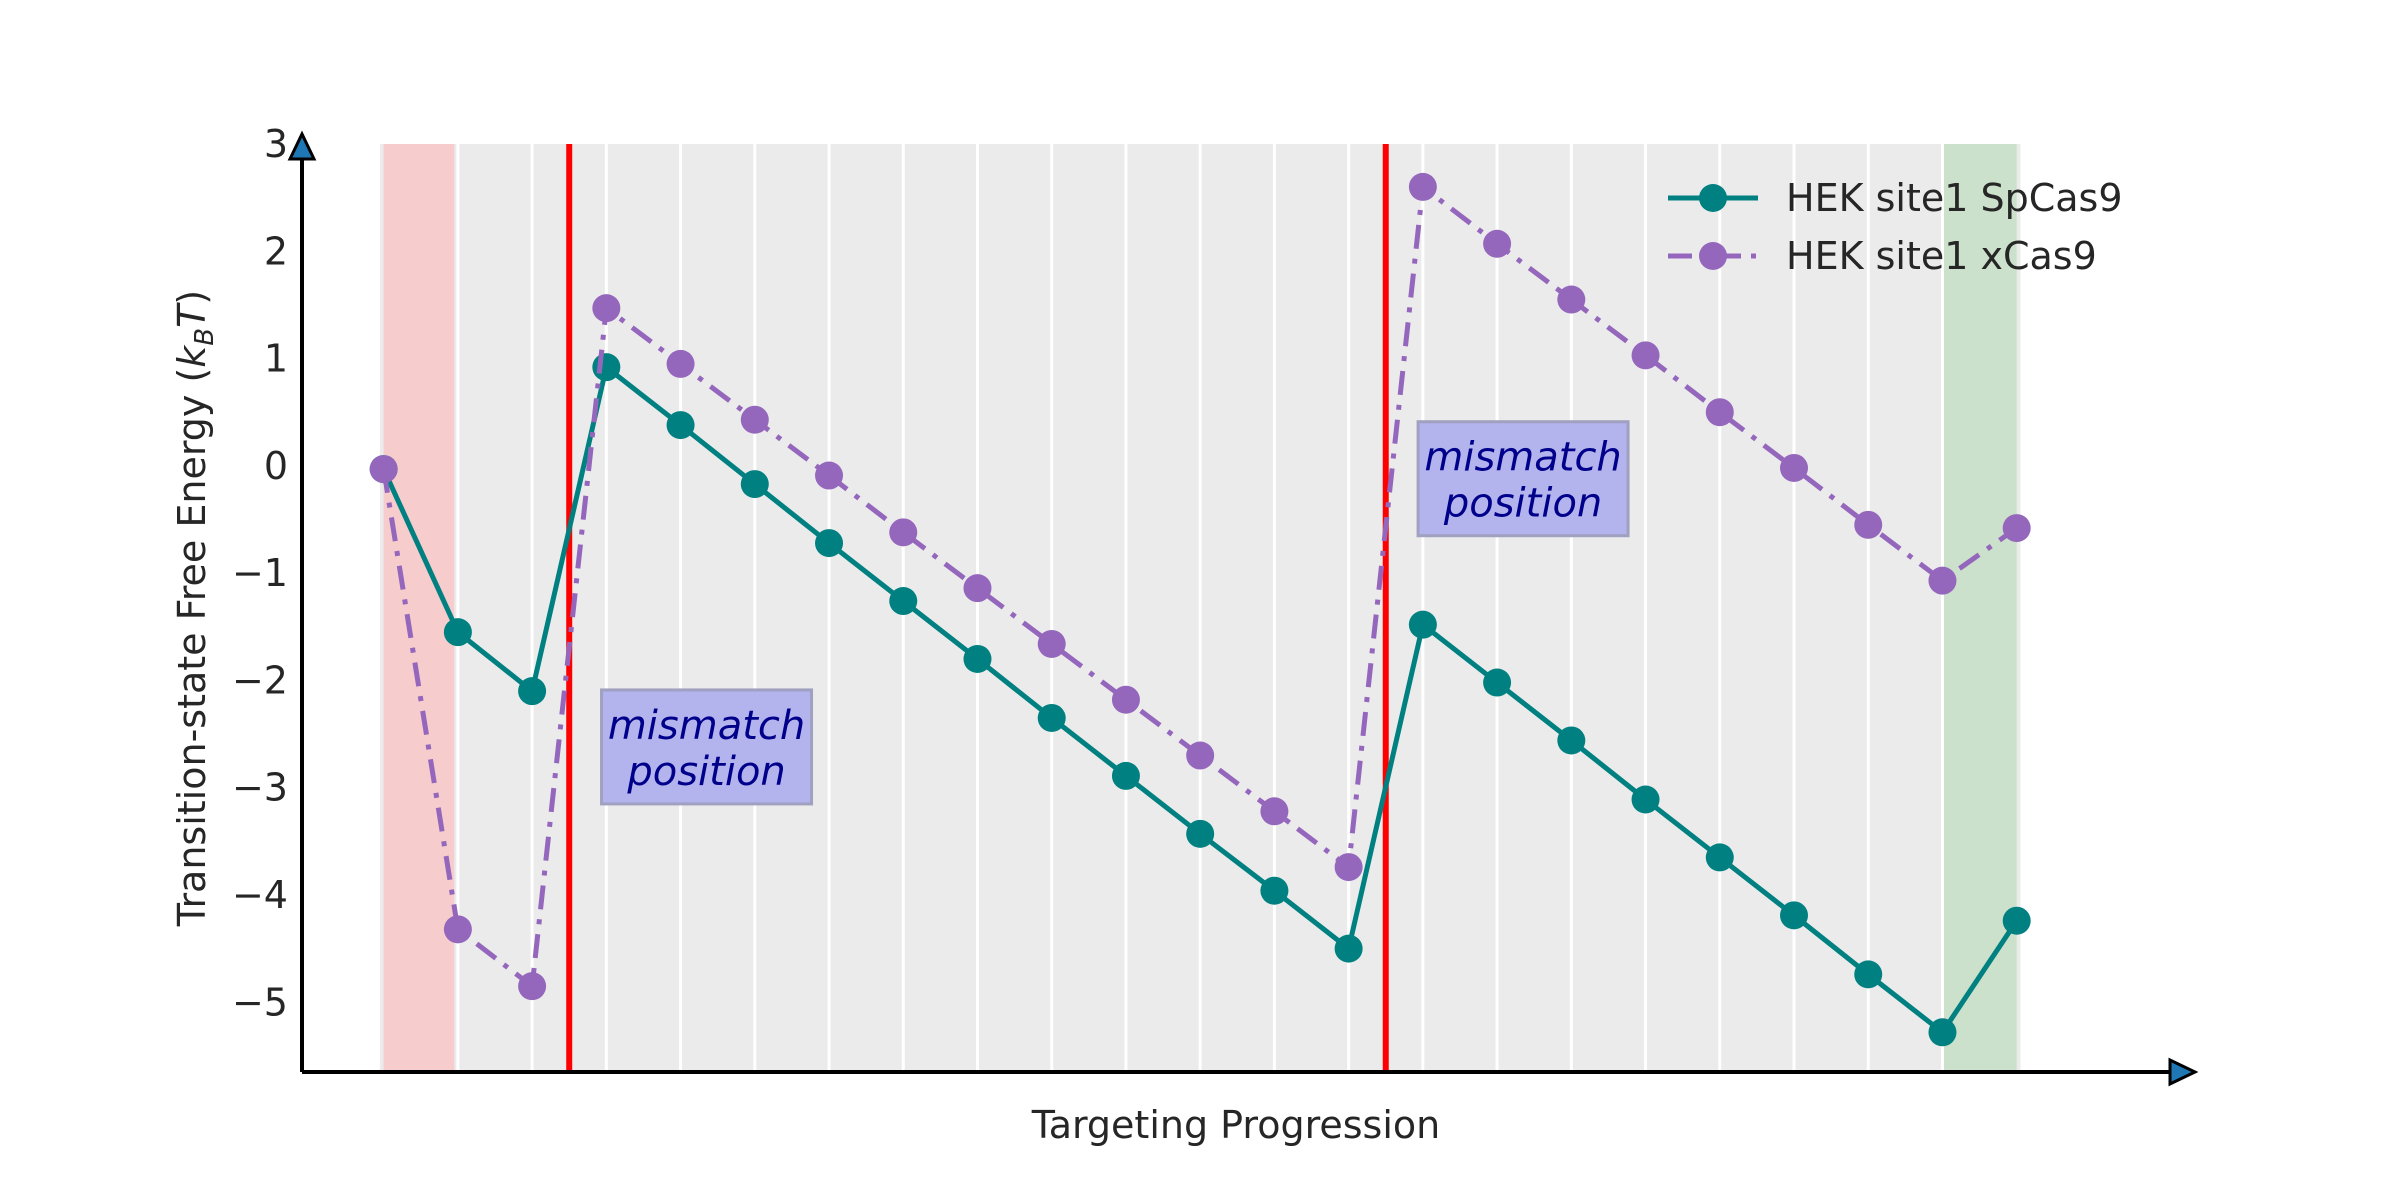 This screenshot has width=2400, height=1200. Describe the element at coordinates (2183, 1072) in the screenshot. I see `x-axis-arrow-icon` at that location.